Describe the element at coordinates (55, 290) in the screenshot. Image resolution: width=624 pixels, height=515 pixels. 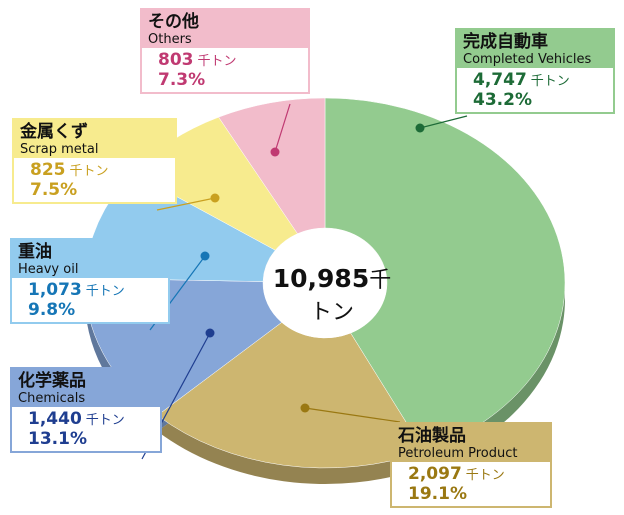
I see `value: 1,073` at that location.